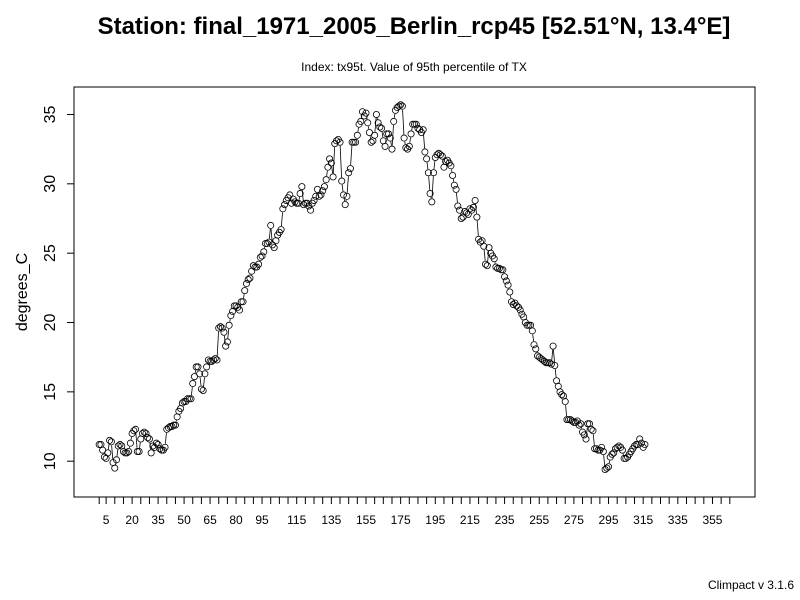  I want to click on y-tick-label: 25, so click(50, 253).